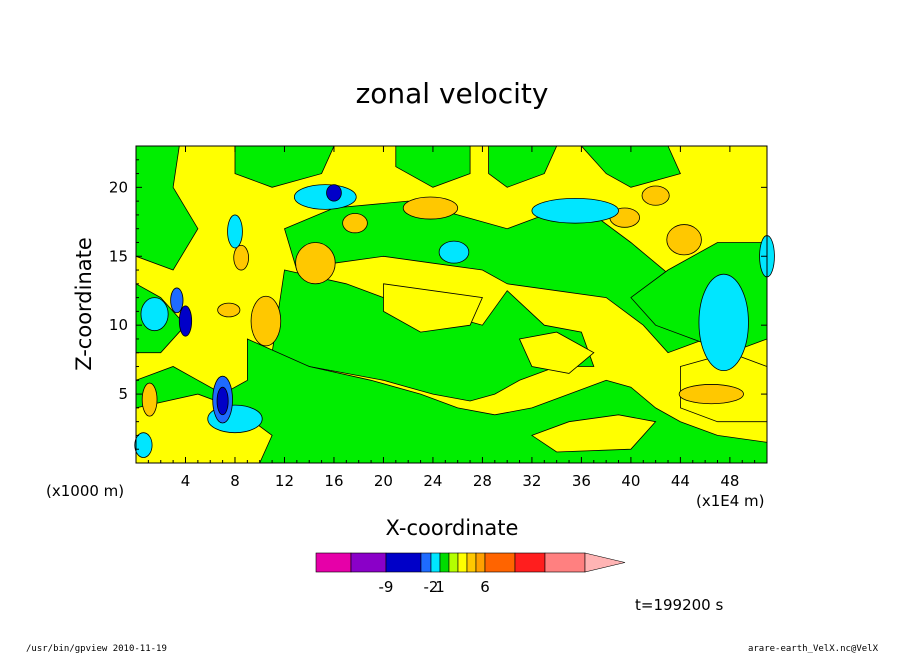 The image size is (904, 654). What do you see at coordinates (118, 187) in the screenshot?
I see `y-tick-label: 20` at bounding box center [118, 187].